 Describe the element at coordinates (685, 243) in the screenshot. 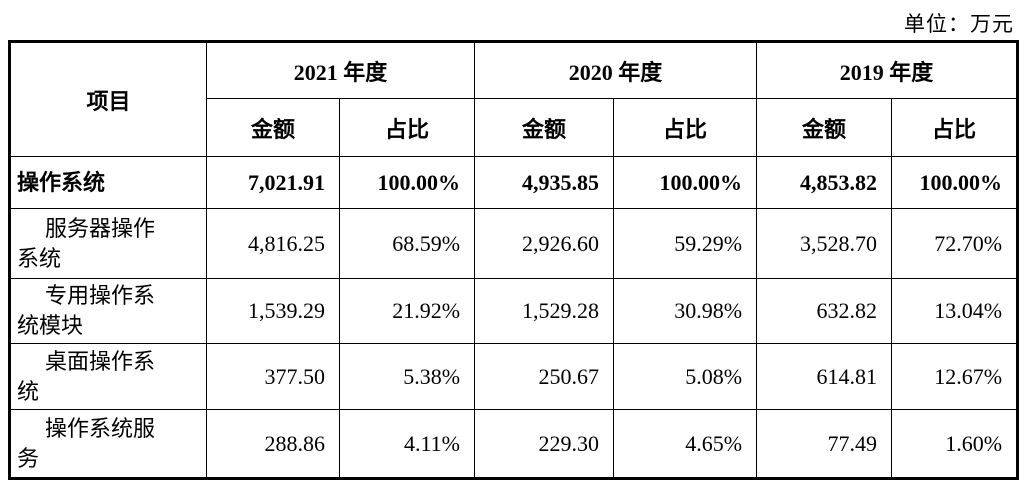

I see `ratio-cell-2020: 59.29%` at that location.